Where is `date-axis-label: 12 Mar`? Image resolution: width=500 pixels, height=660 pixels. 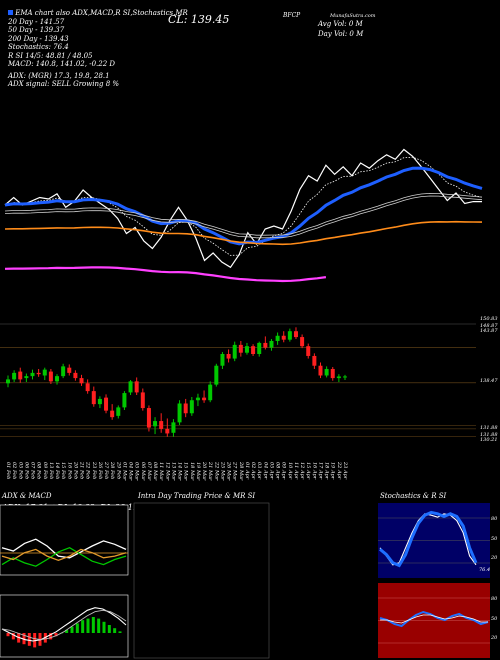
date-axis-label: 12 Mar is located at coordinates (167, 471).